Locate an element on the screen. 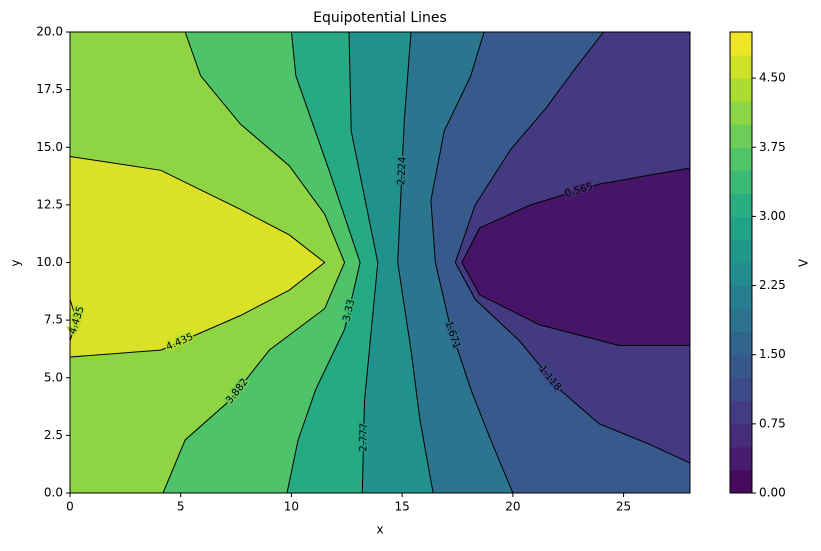 The image size is (821, 551). x-tick-label: 5 is located at coordinates (181, 507).